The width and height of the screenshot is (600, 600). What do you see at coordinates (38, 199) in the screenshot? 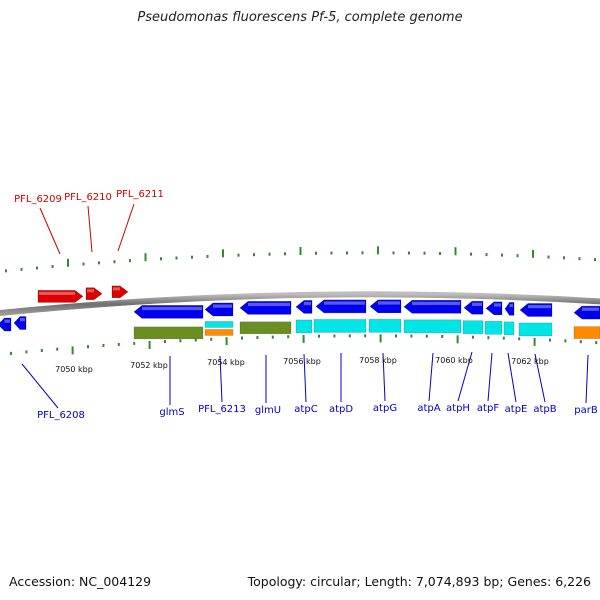
I see `forward-gene-label: PFL_6209` at bounding box center [38, 199].